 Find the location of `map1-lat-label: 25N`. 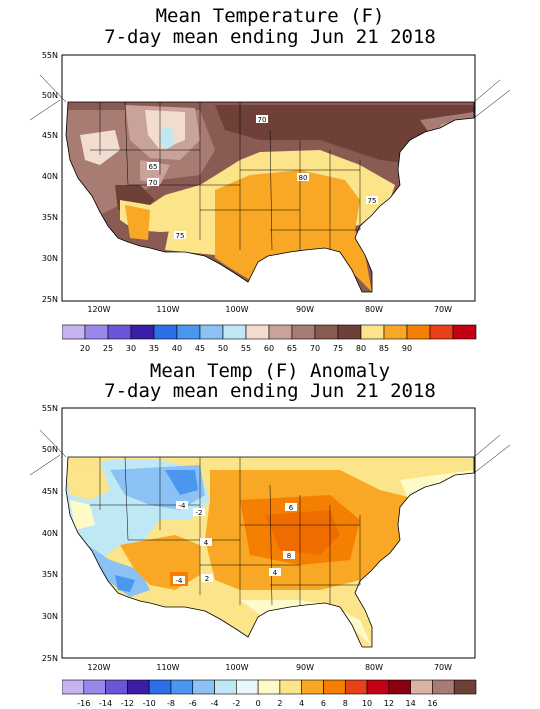

map1-lat-label: 25N is located at coordinates (50, 299).